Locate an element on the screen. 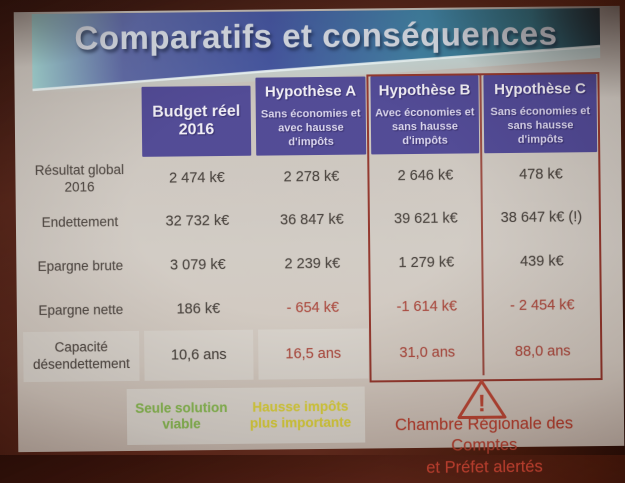 Image resolution: width=625 pixels, height=483 pixels. table-cell: 439 k€ is located at coordinates (541, 261).